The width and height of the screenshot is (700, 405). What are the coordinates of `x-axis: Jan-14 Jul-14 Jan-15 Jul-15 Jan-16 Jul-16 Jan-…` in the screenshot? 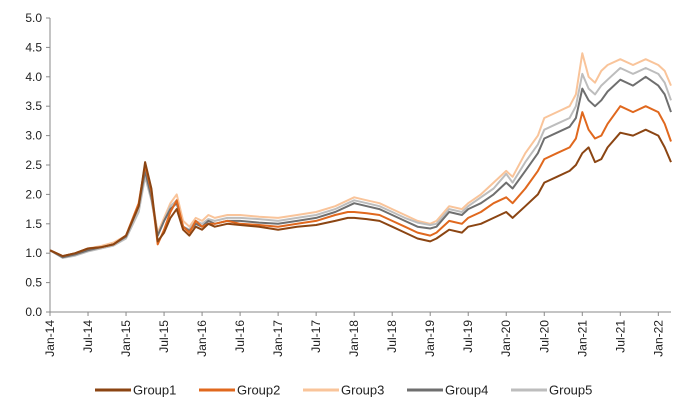 It's located at (357, 334).